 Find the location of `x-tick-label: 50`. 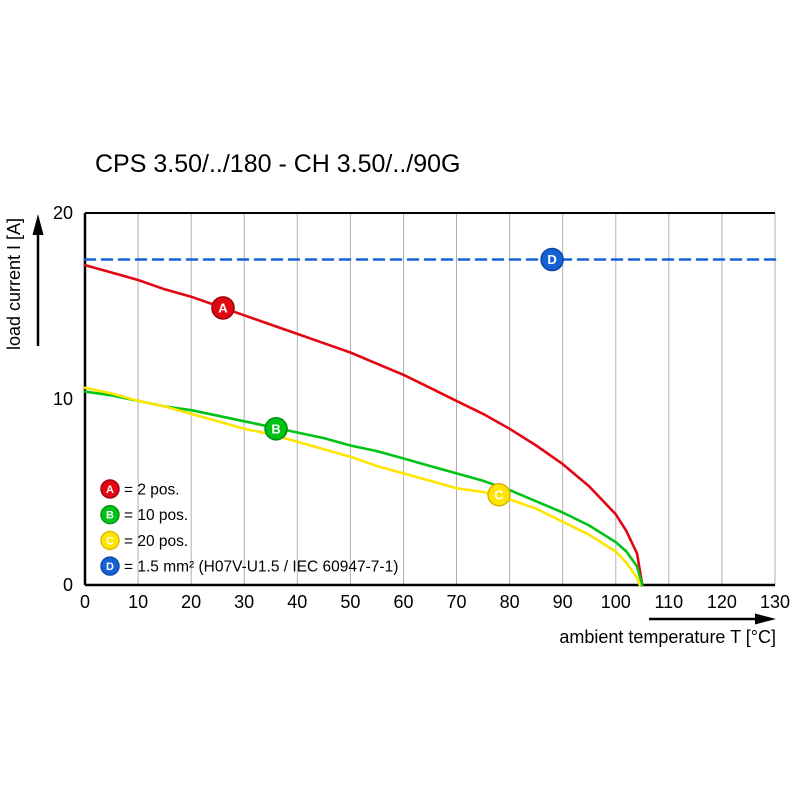

x-tick-label: 50 is located at coordinates (350, 602).